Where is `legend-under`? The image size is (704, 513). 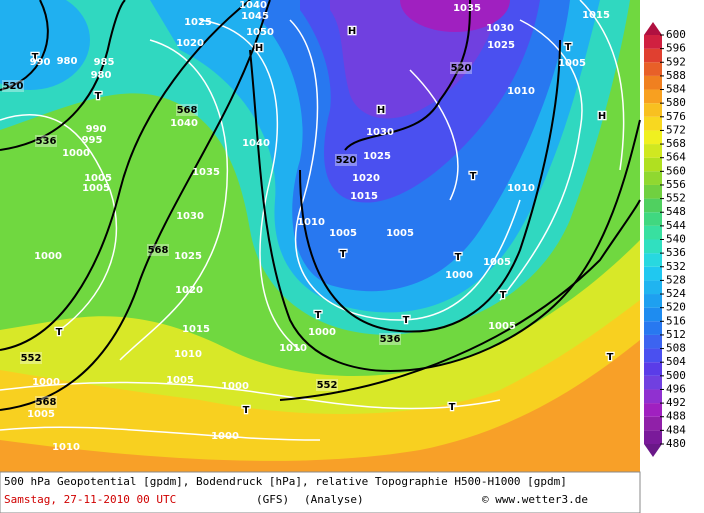
legend-under is located at coordinates (653, 450).